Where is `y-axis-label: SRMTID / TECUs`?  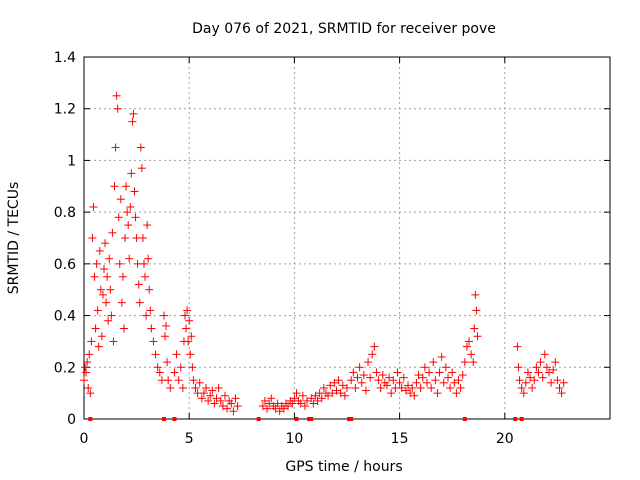 y-axis-label: SRMTID / TECUs is located at coordinates (14, 238).